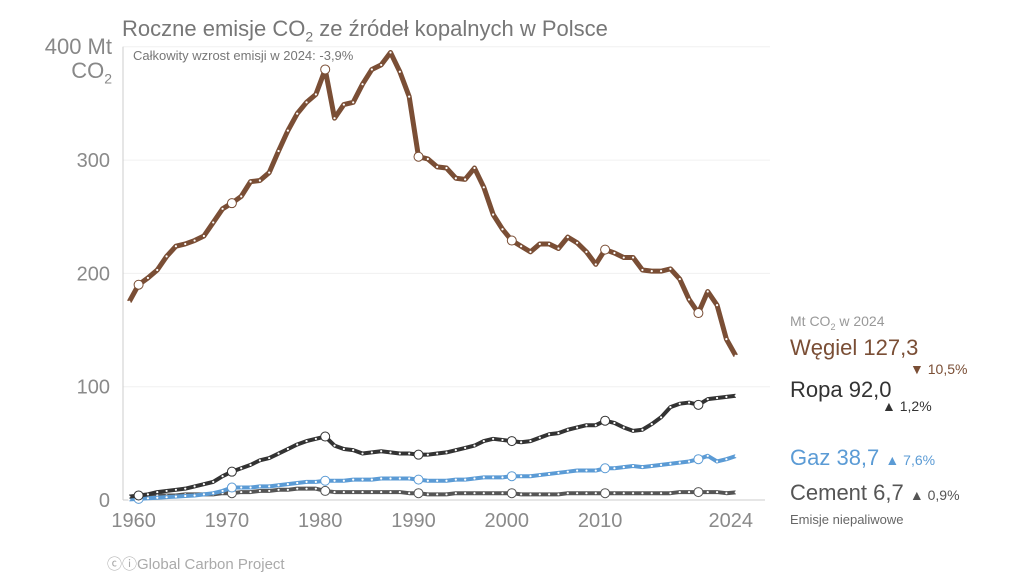  I want to click on y-tick-label: 100, so click(93, 388).